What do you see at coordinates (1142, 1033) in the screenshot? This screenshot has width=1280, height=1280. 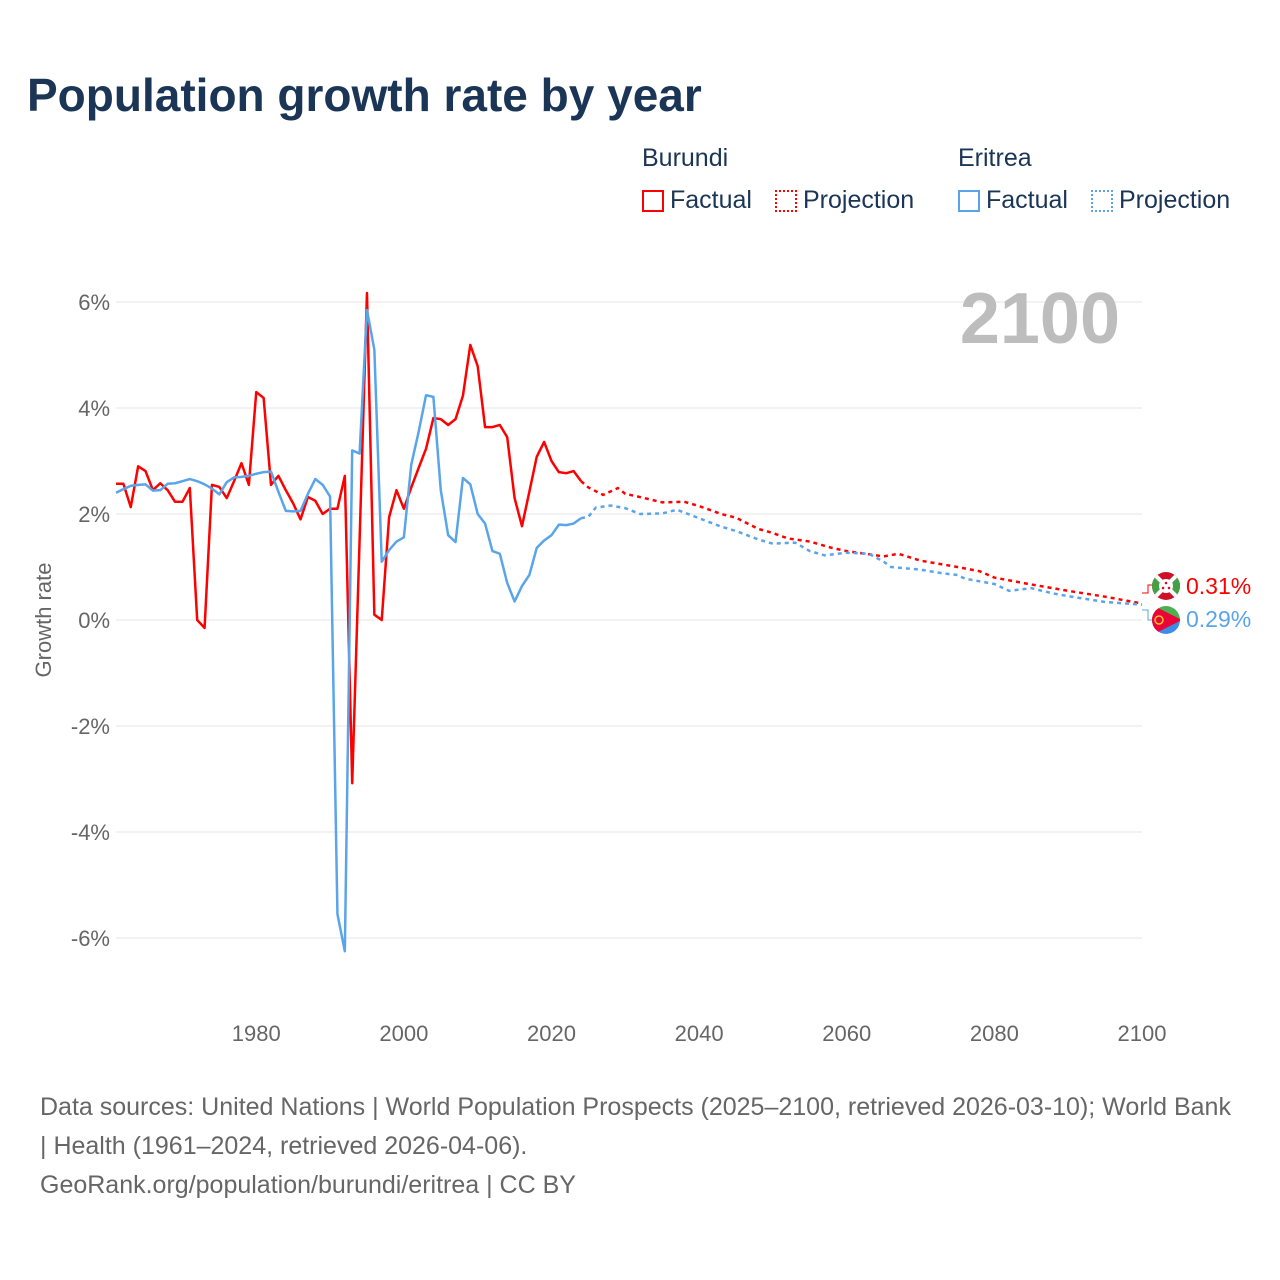 I see `x-tick-label: 2100` at bounding box center [1142, 1033].